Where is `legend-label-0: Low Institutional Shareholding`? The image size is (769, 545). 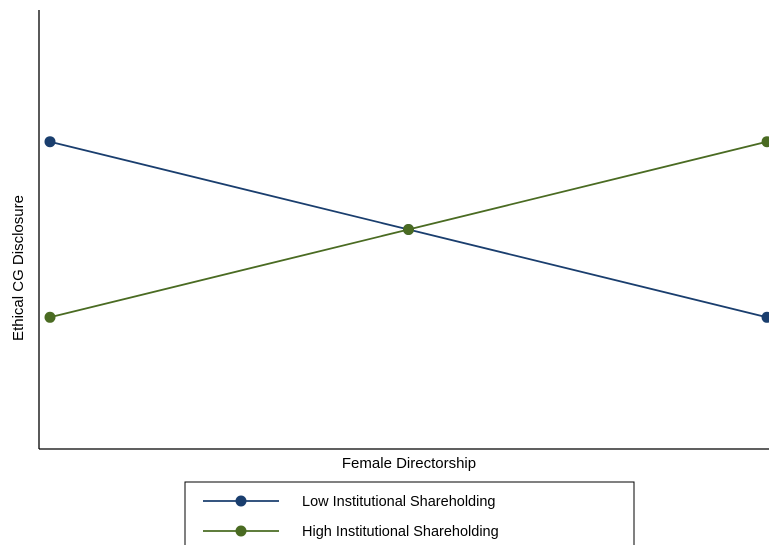 legend-label-0: Low Institutional Shareholding is located at coordinates (398, 502).